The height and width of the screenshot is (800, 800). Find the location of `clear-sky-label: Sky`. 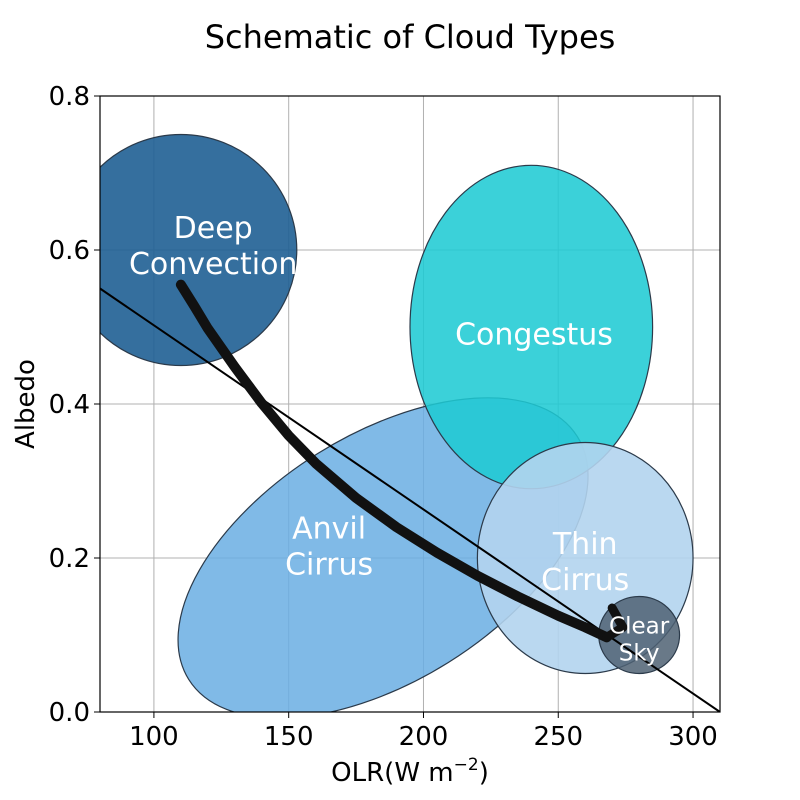

clear-sky-label: Sky is located at coordinates (639, 653).